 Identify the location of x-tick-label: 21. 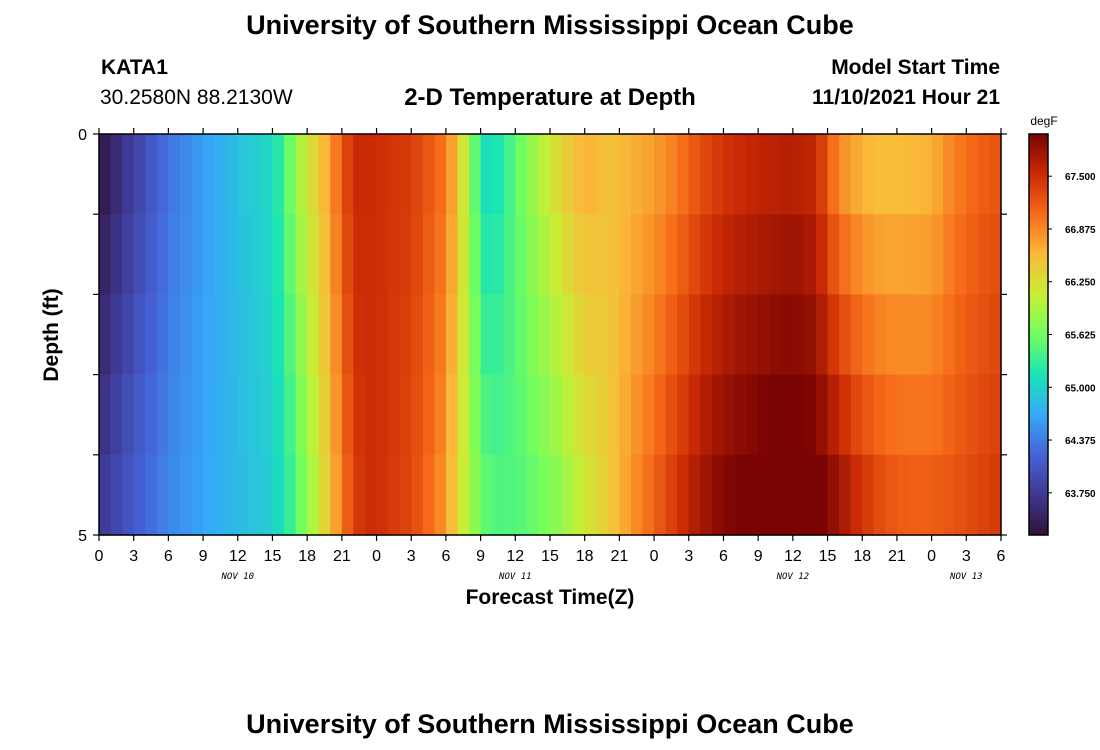
(619, 556).